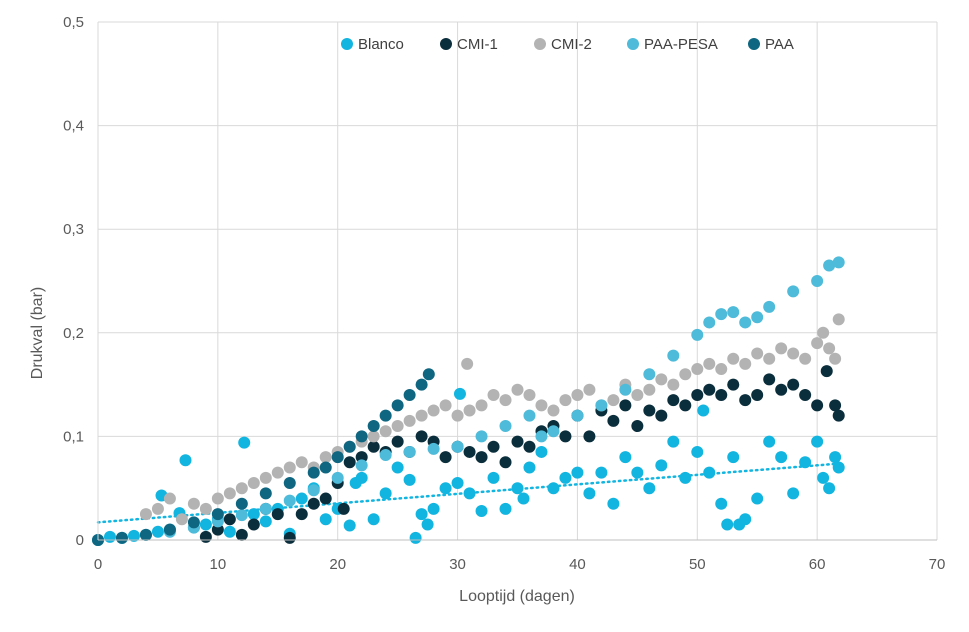 This screenshot has width=969, height=632. I want to click on legend-label: CMI-2, so click(571, 44).